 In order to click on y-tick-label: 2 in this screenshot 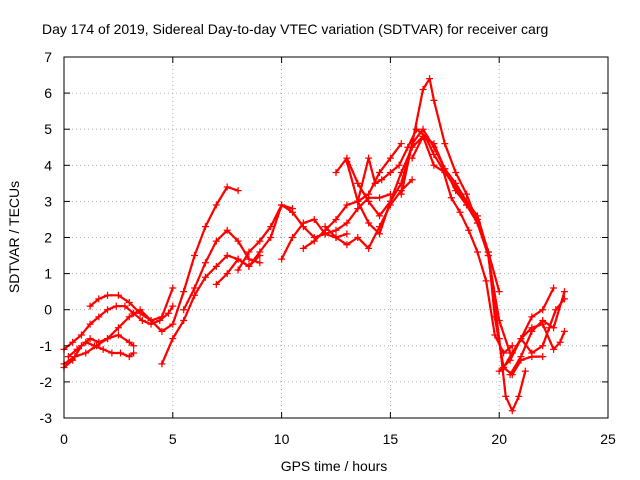, I will do `click(48, 238)`.